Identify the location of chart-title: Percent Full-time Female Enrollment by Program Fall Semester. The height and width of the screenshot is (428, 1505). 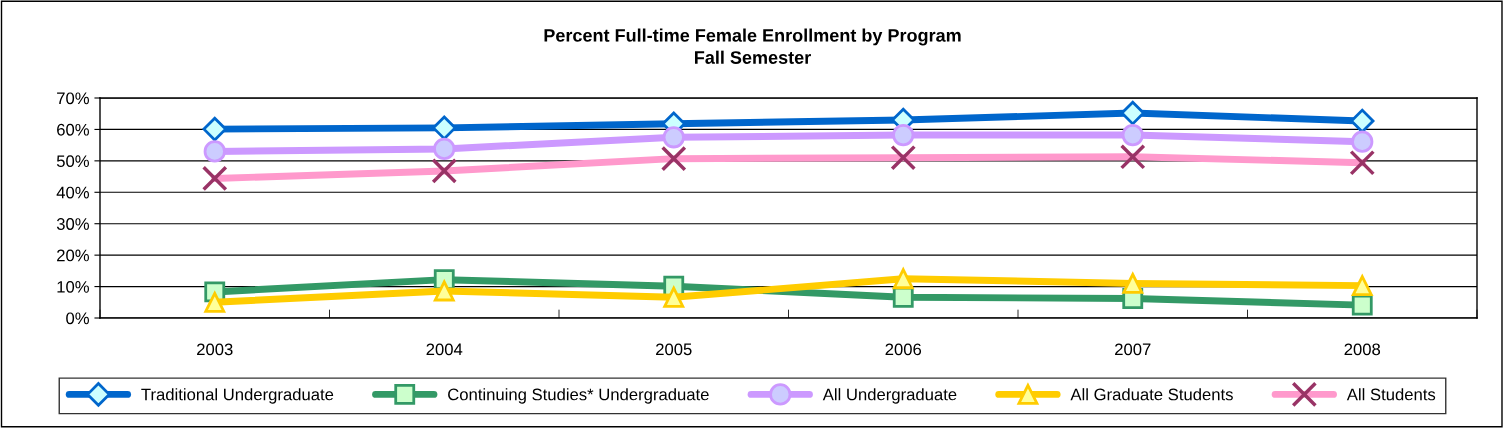
(752, 46).